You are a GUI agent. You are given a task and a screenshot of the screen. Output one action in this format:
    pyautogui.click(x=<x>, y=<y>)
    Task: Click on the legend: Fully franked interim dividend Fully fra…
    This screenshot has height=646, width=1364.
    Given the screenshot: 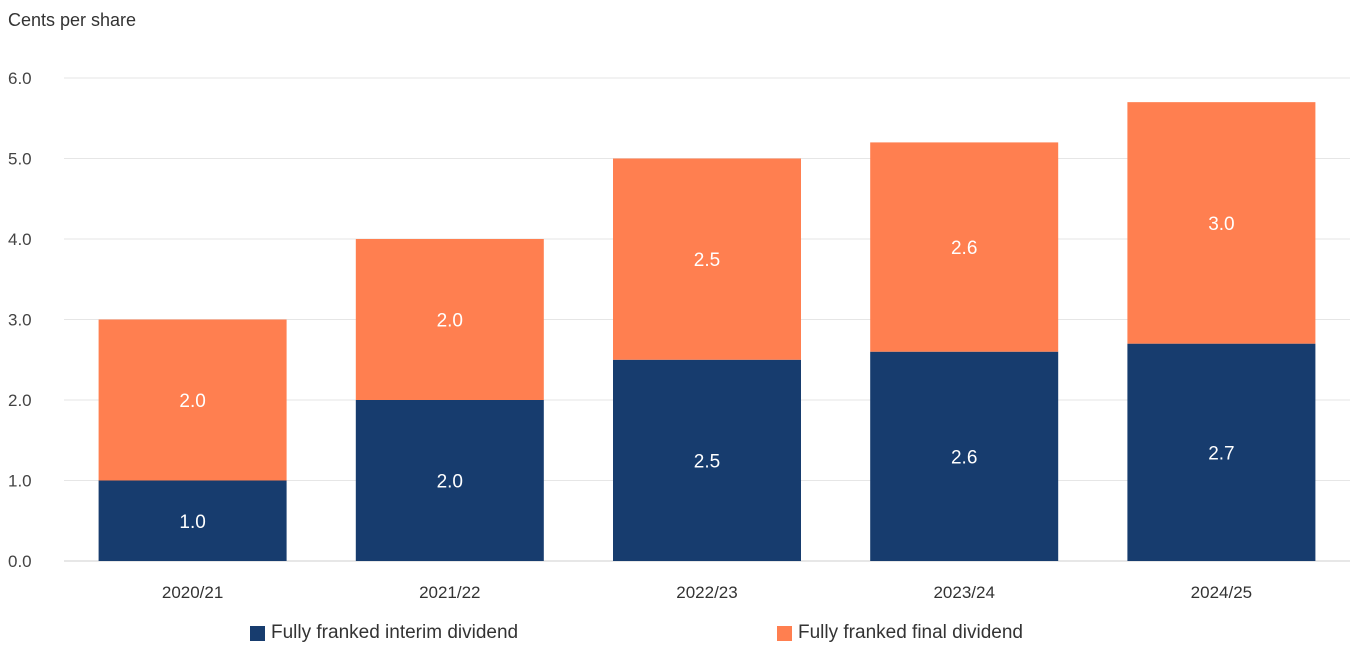 What is the action you would take?
    pyautogui.click(x=682, y=634)
    